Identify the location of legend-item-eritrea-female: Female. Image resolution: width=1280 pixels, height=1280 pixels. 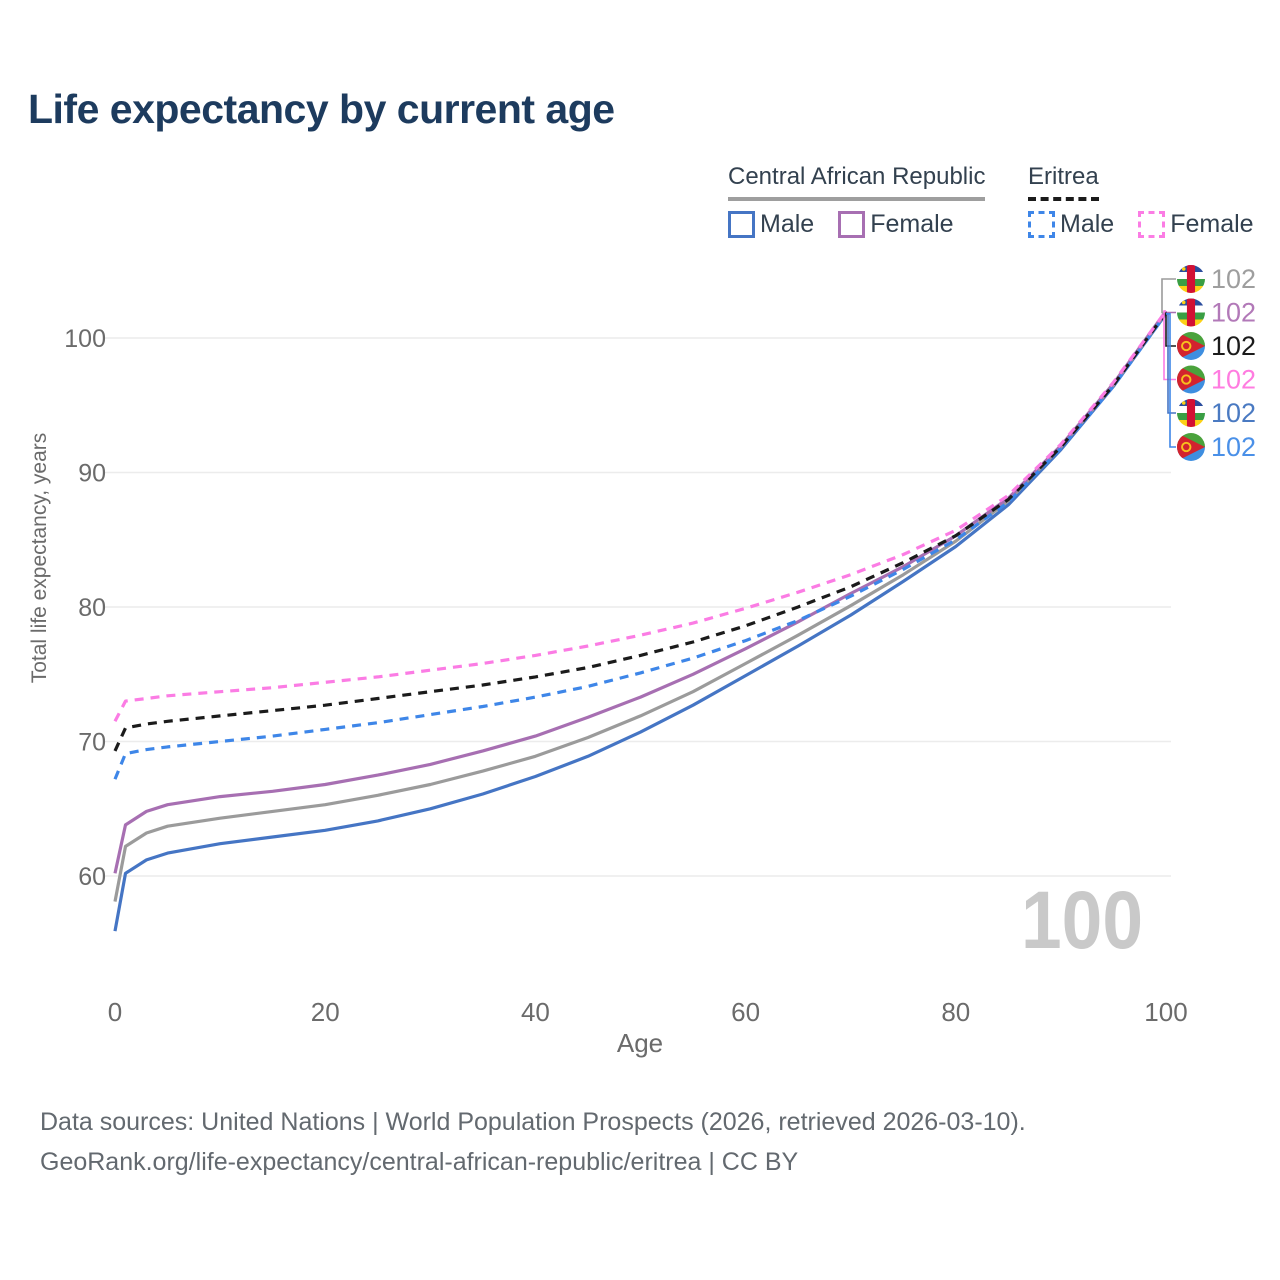
(1196, 224).